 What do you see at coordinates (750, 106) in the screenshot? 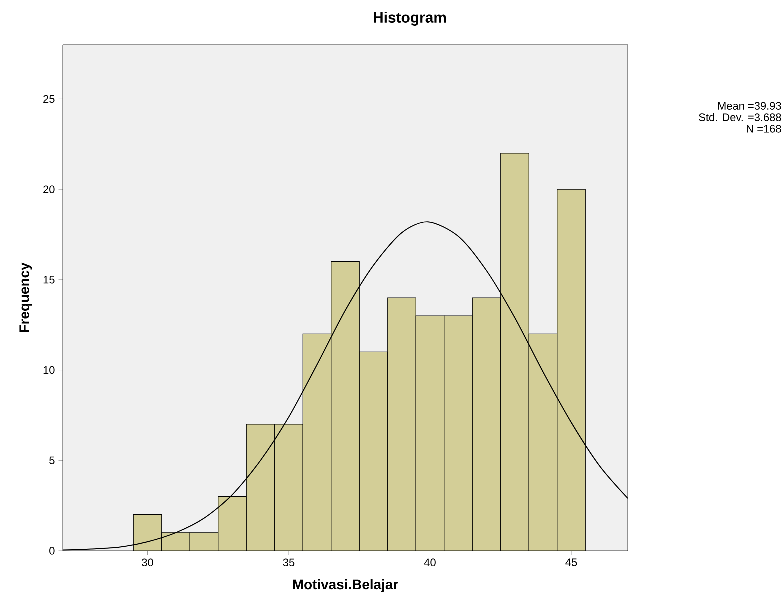
I see `text: Mean =39.93` at bounding box center [750, 106].